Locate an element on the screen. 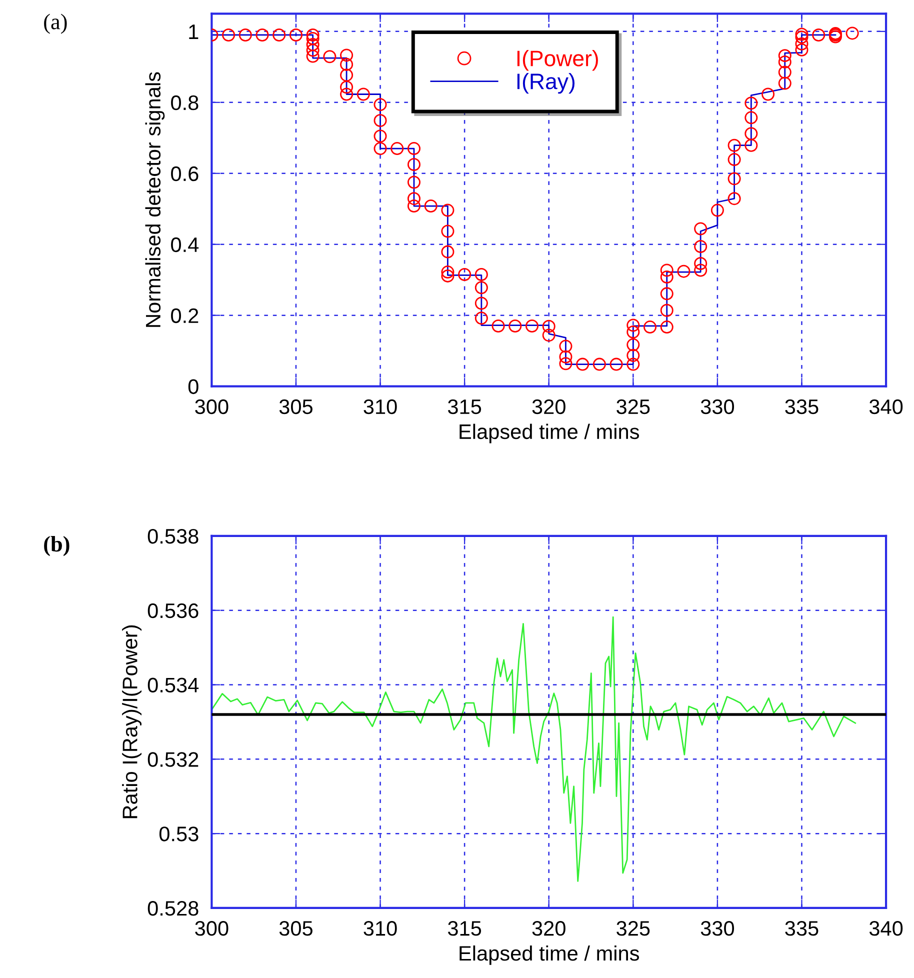 The height and width of the screenshot is (978, 914). y-tick-label: 0.528 is located at coordinates (173, 908).